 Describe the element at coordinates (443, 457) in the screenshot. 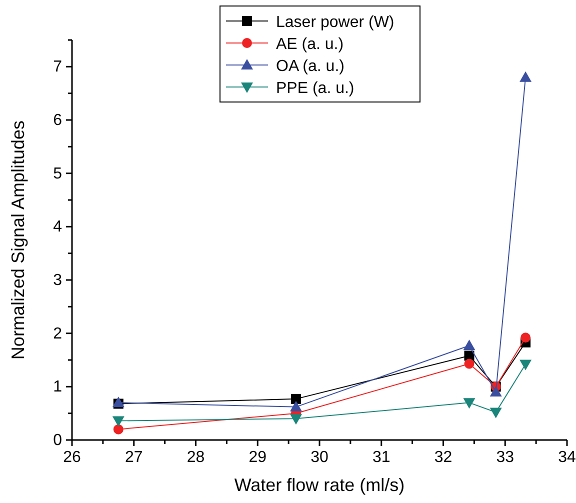

I see `x-tick-label: 32` at that location.